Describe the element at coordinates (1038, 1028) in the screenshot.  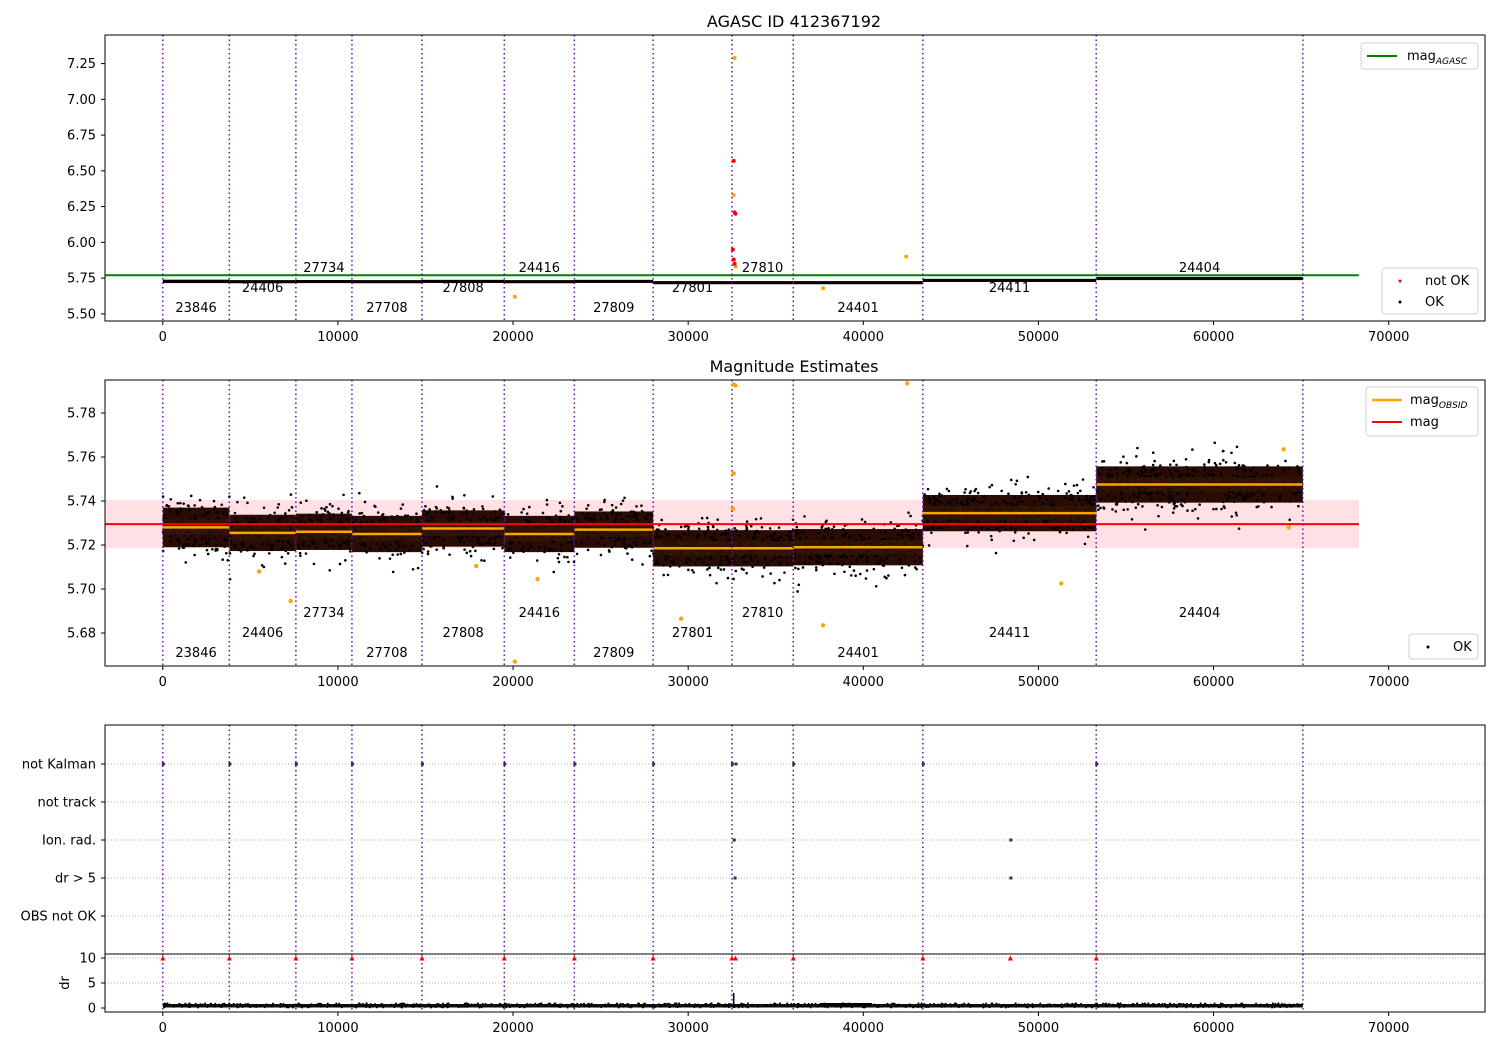
I see `dr-x-tick-label: 50000` at that location.